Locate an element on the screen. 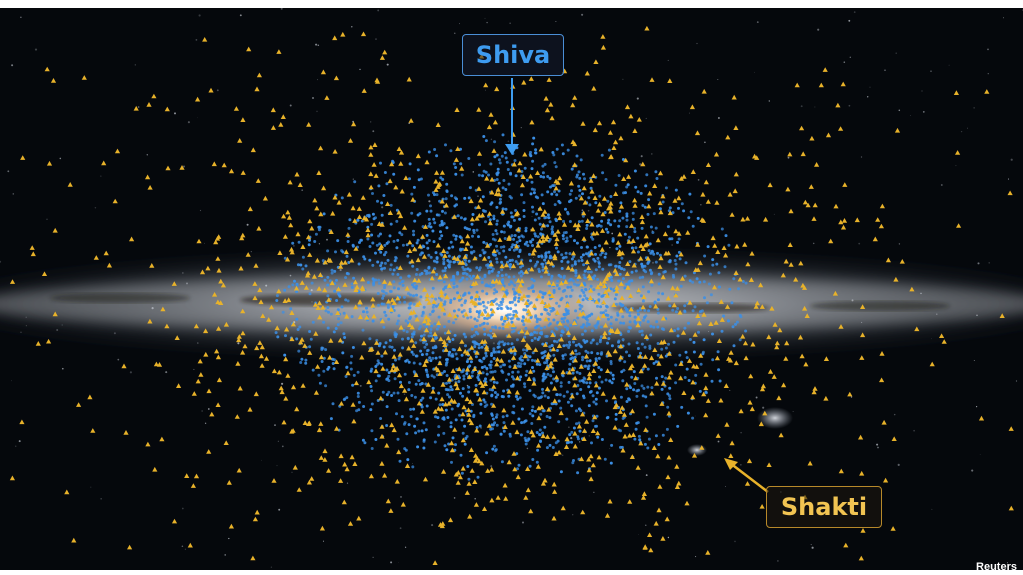 The image size is (1023, 575). shakti-pointer-arrow is located at coordinates (746, 475).